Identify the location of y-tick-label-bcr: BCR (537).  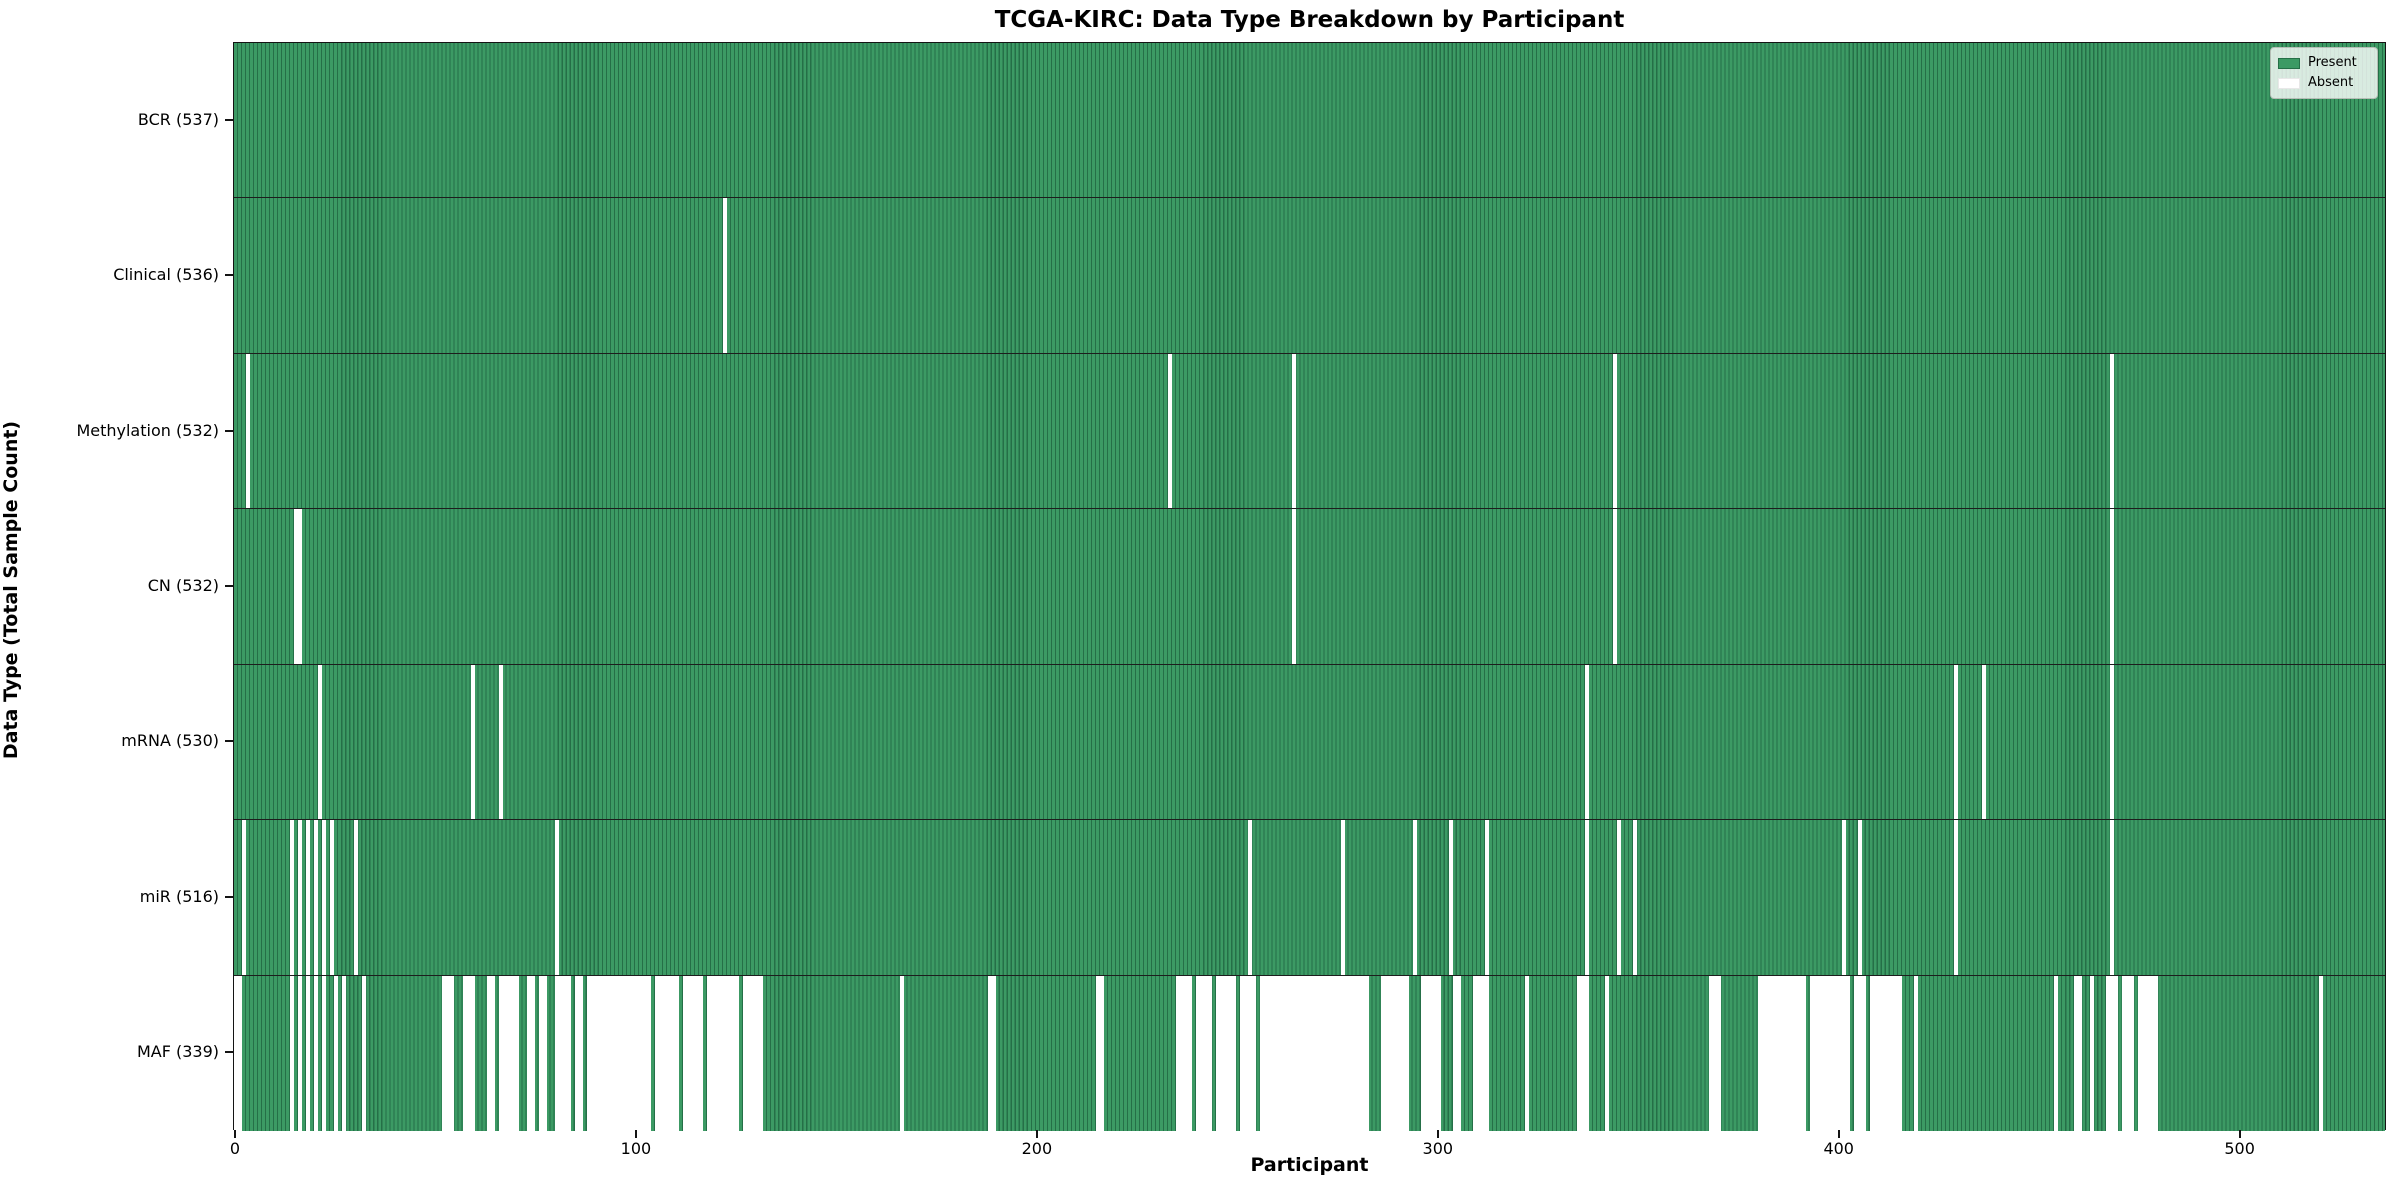
(178, 119).